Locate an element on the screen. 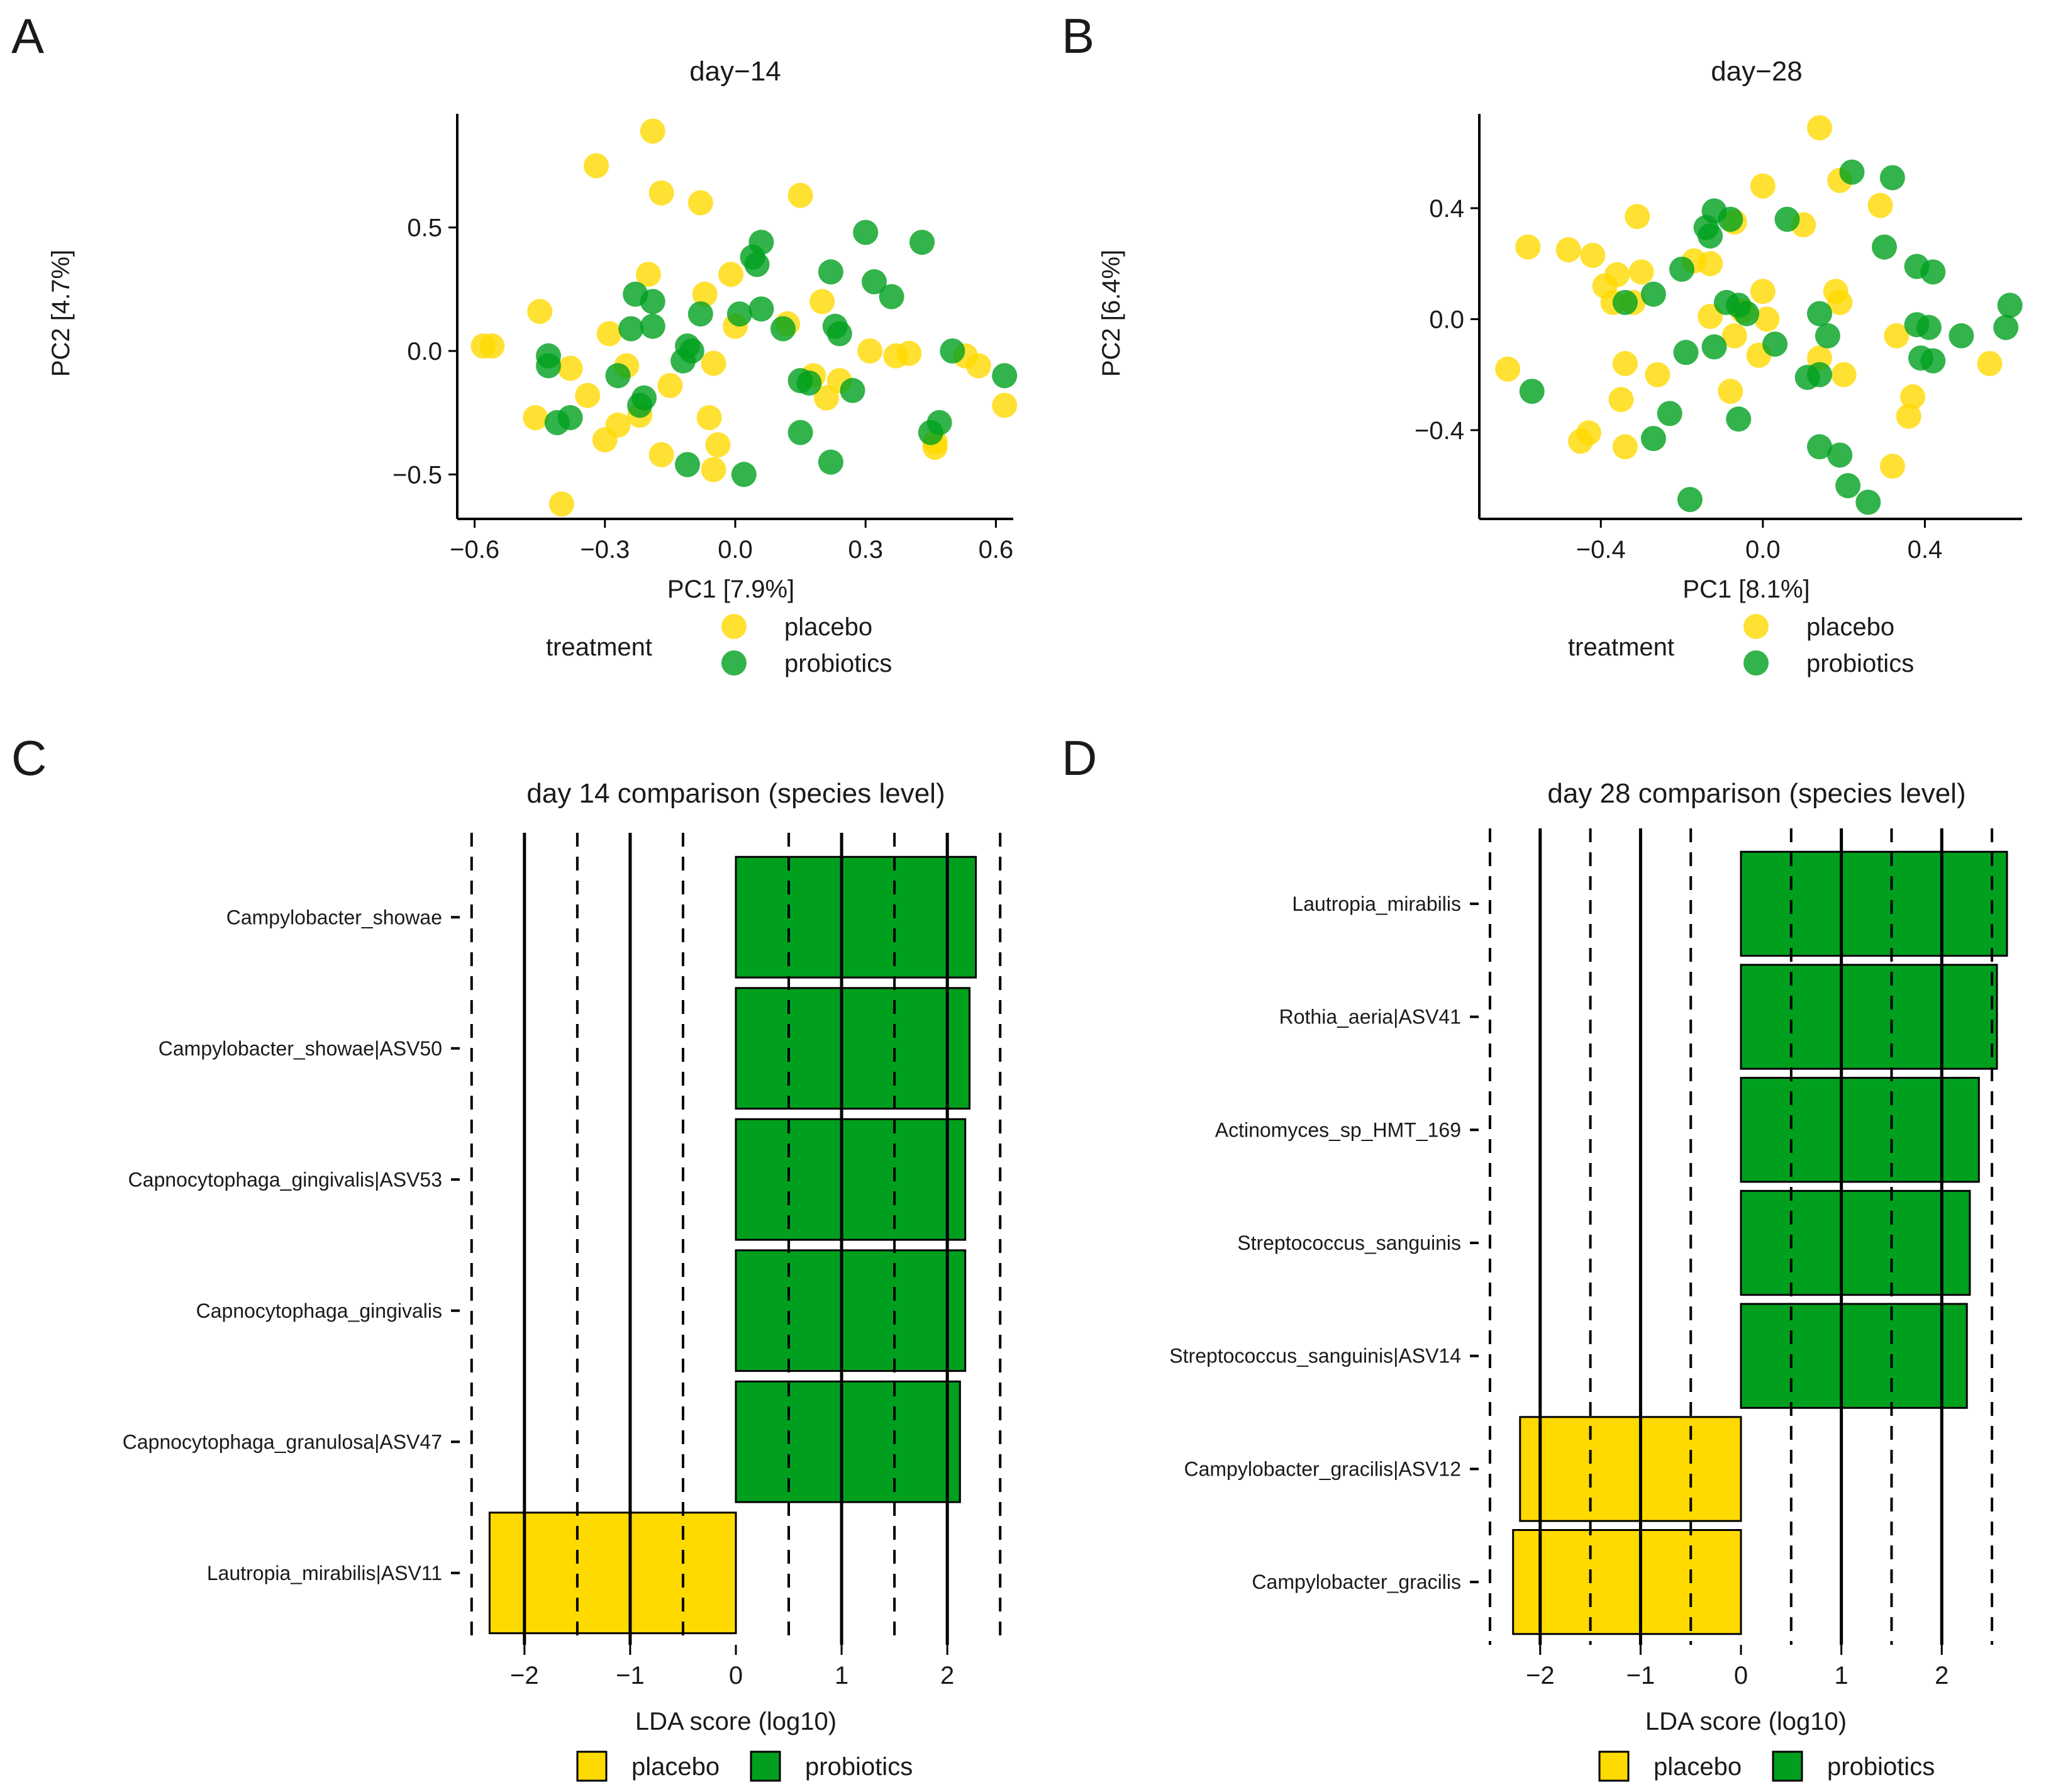 The width and height of the screenshot is (2046, 1792). x-tick-label: −0.4 is located at coordinates (1601, 550).